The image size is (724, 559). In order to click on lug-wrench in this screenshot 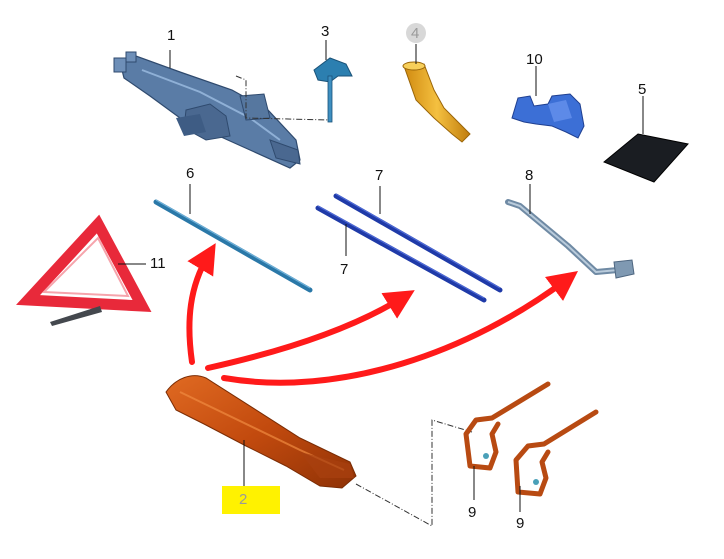, I will do `click(570, 231)`.